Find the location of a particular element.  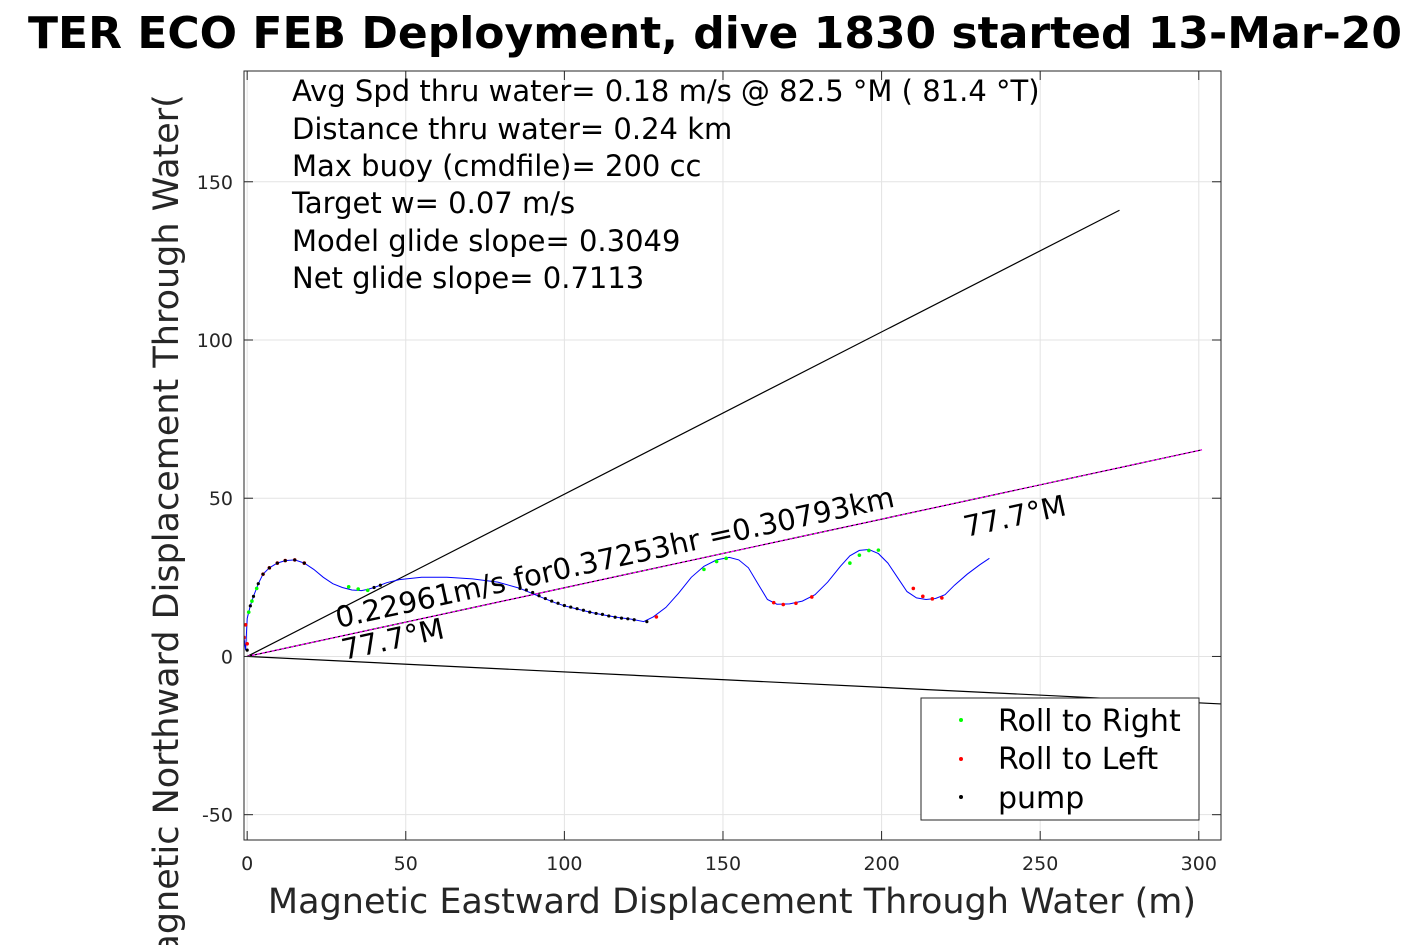

x-tick-label: 0 is located at coordinates (247, 864).